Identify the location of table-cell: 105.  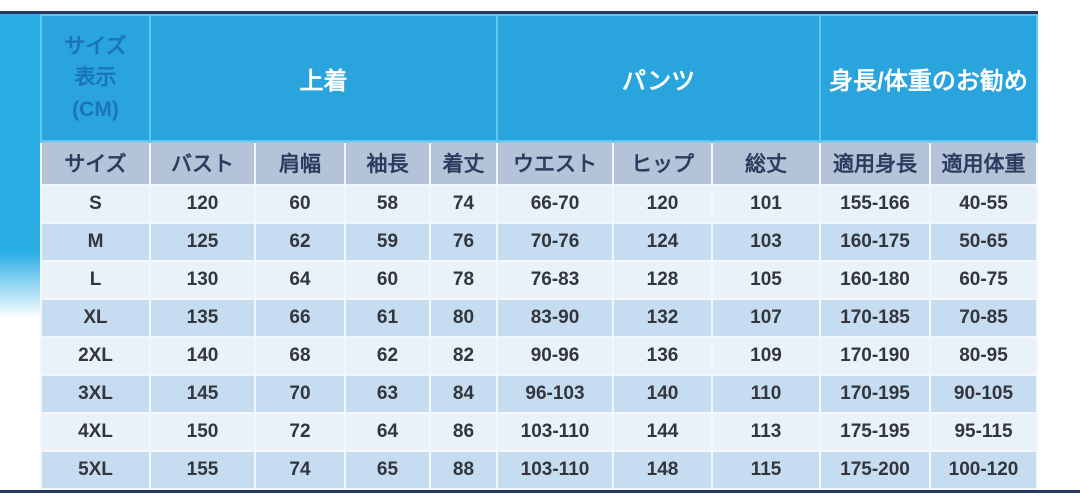
(766, 280).